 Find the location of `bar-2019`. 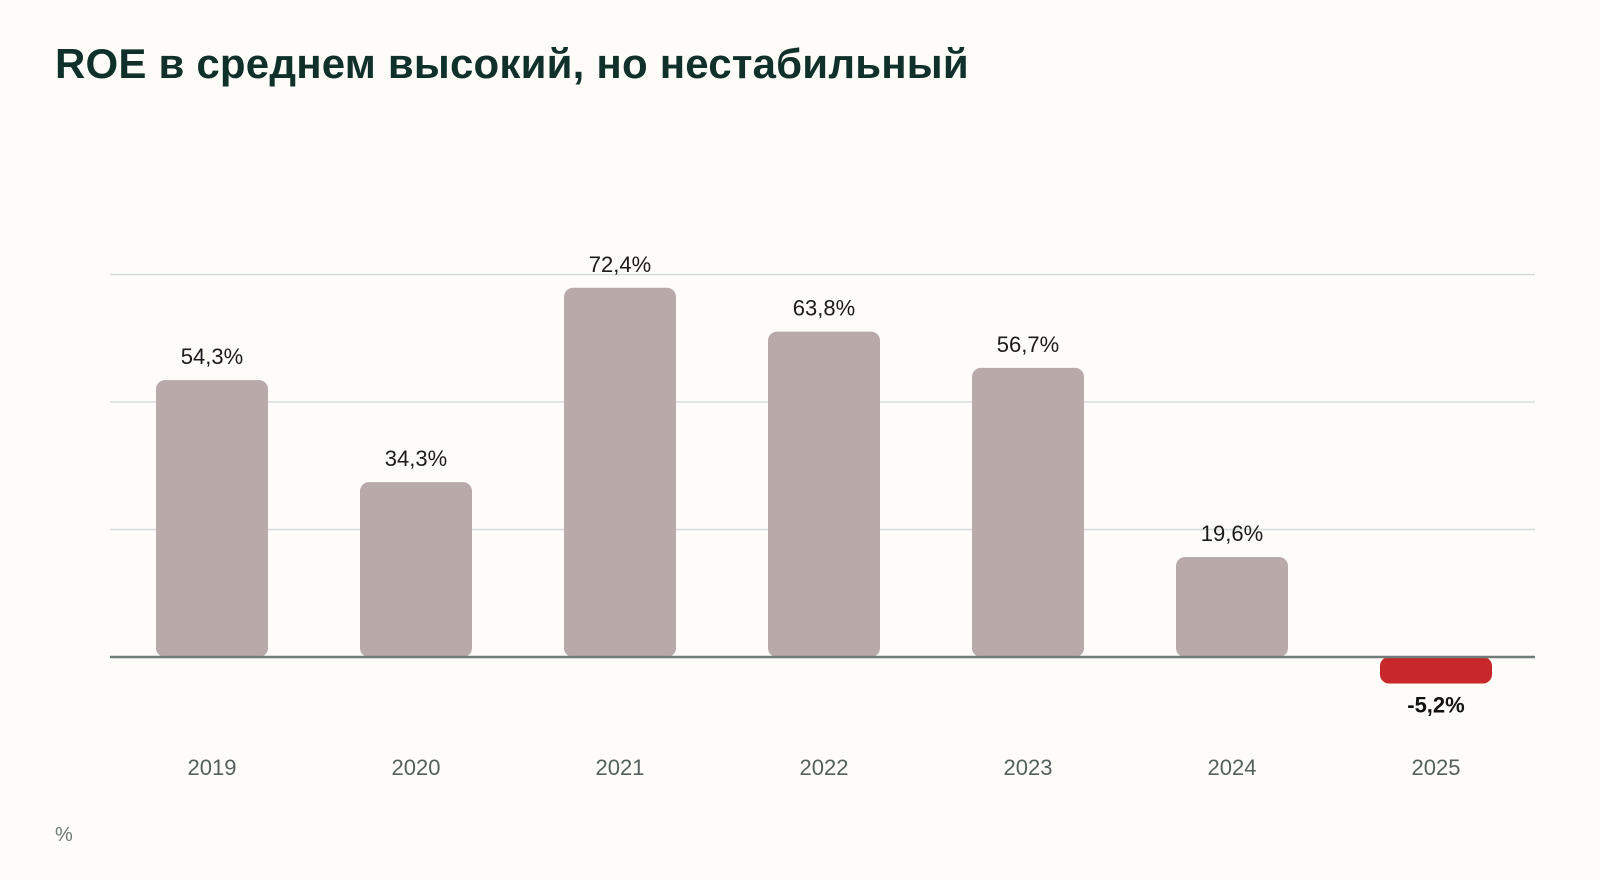

bar-2019 is located at coordinates (212, 518).